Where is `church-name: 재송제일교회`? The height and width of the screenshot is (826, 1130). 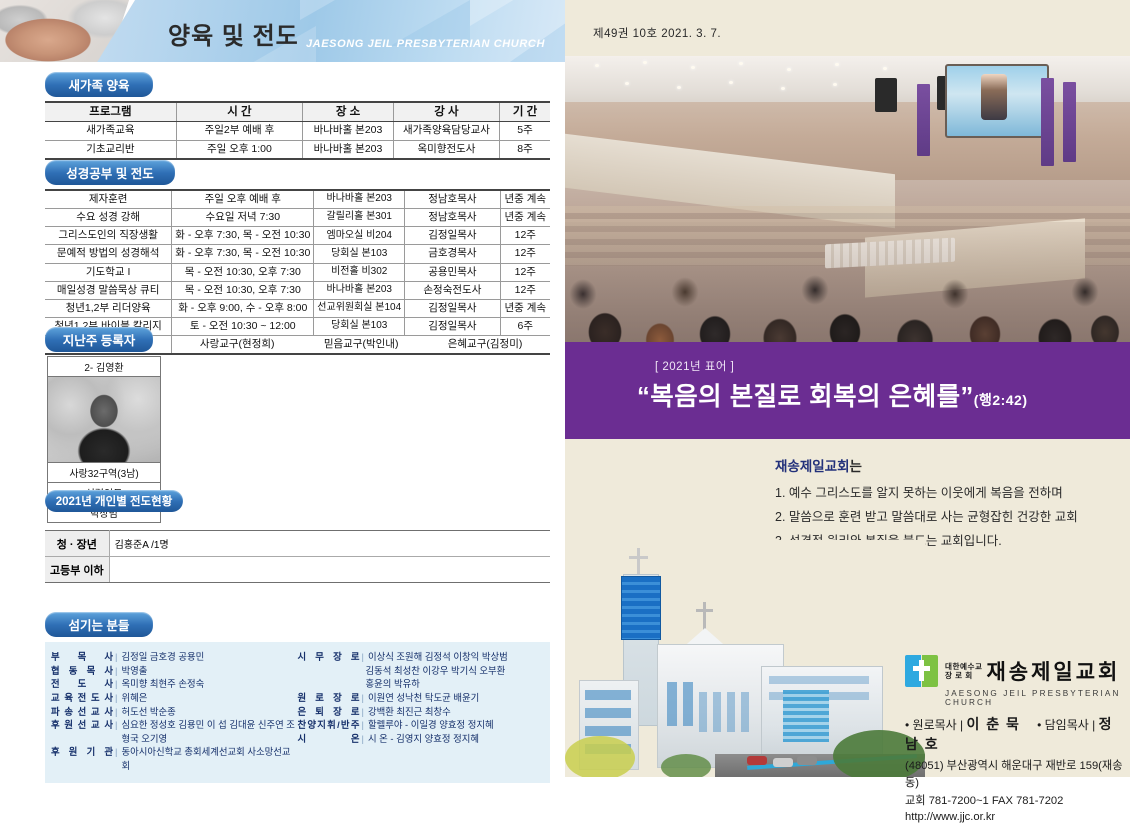 church-name: 재송제일교회 is located at coordinates (1053, 672).